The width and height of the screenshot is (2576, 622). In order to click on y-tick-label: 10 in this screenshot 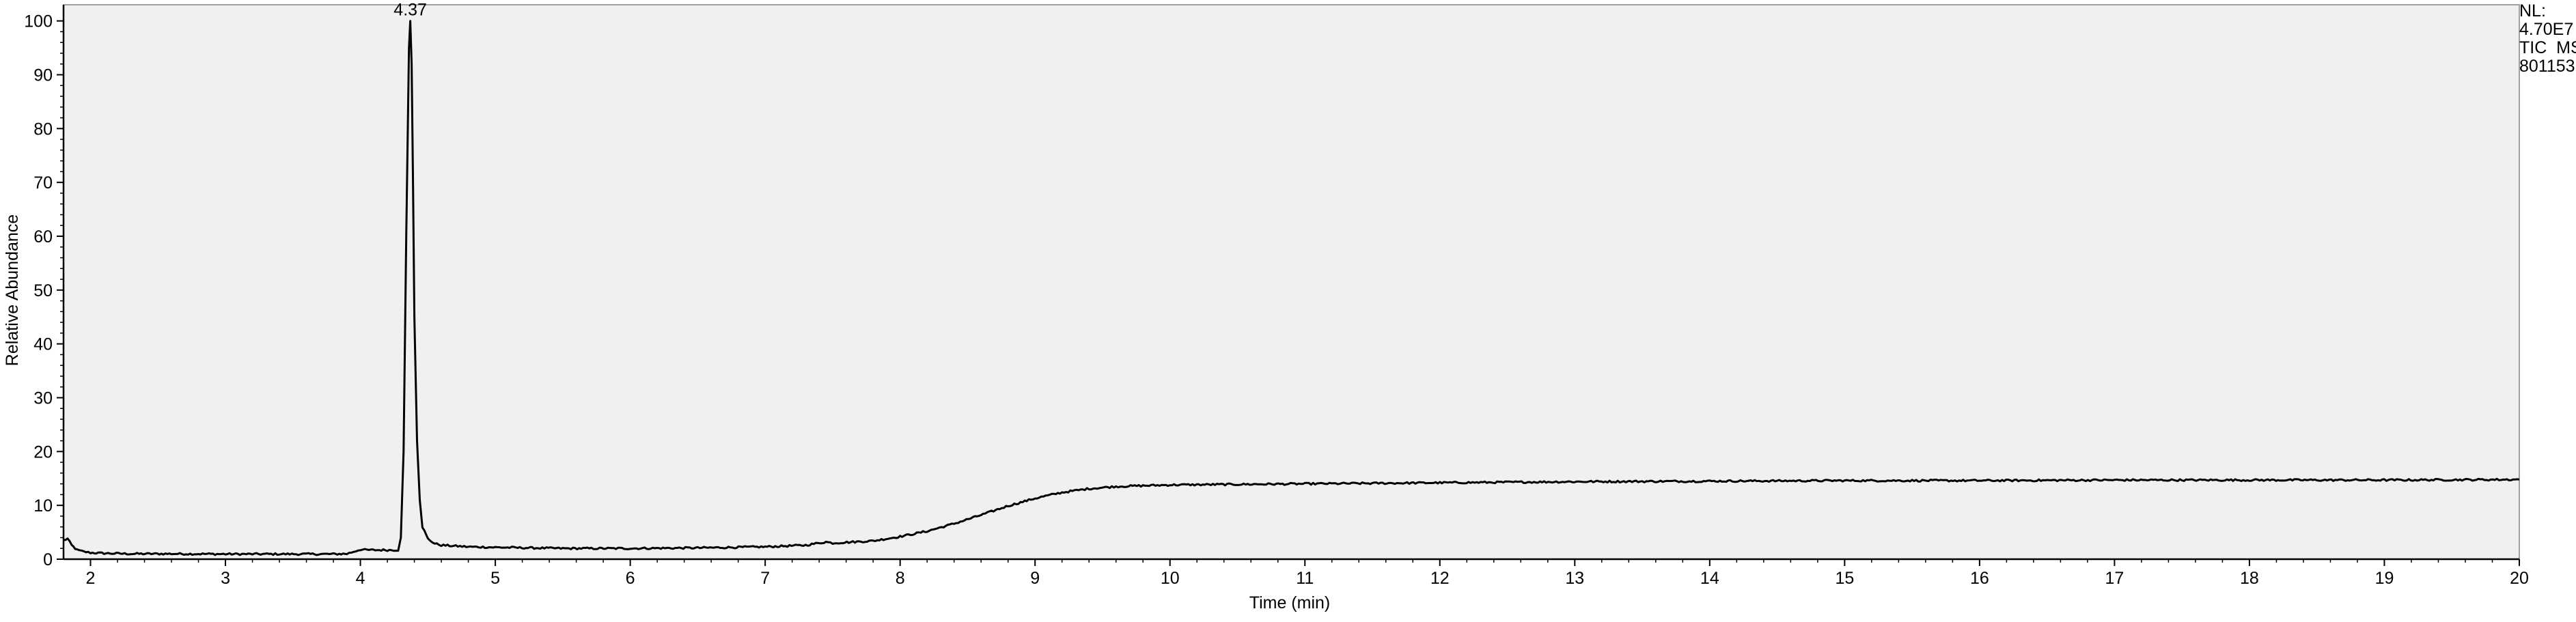, I will do `click(43, 505)`.